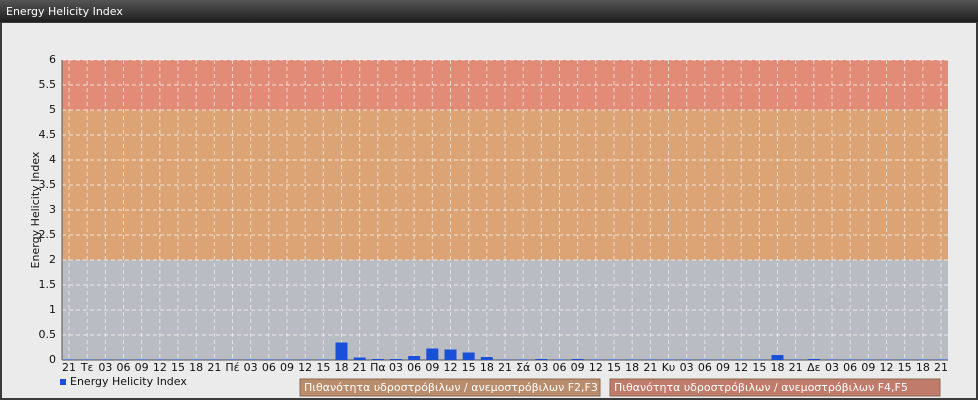  I want to click on legend-swatch, so click(63, 382).